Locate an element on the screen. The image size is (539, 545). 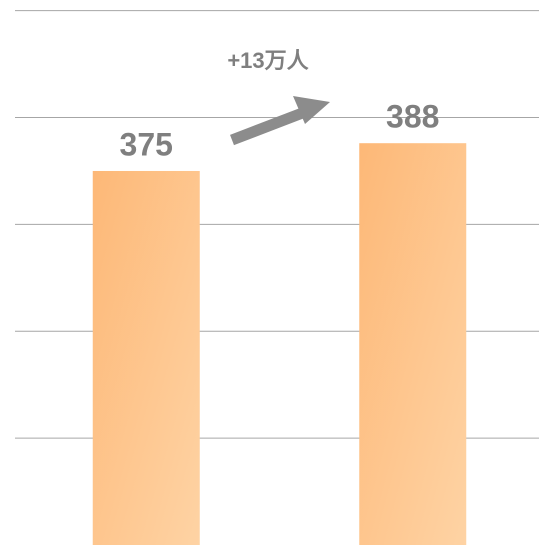
arrow-head is located at coordinates (311, 110).